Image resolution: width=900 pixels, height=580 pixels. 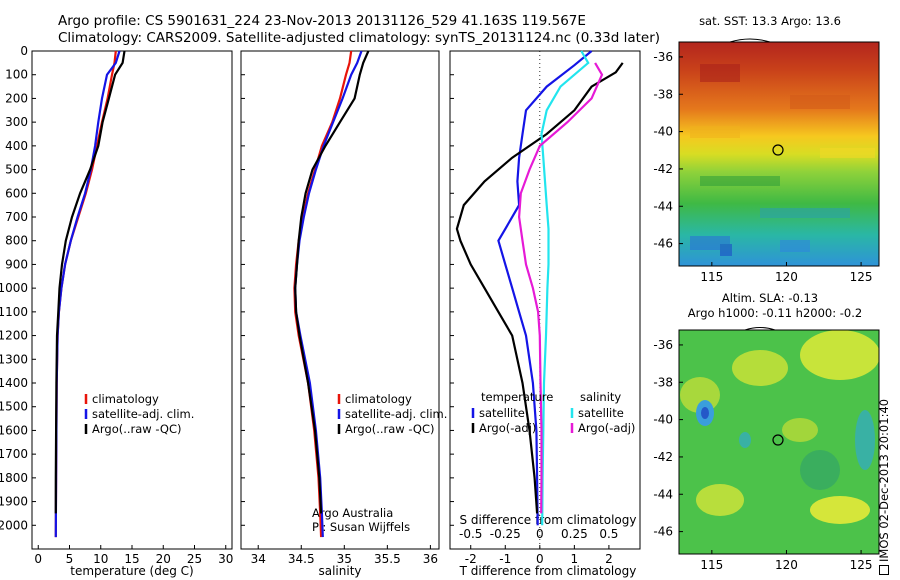 What do you see at coordinates (344, 559) in the screenshot?
I see `sal-xtick-label: 35` at bounding box center [344, 559].